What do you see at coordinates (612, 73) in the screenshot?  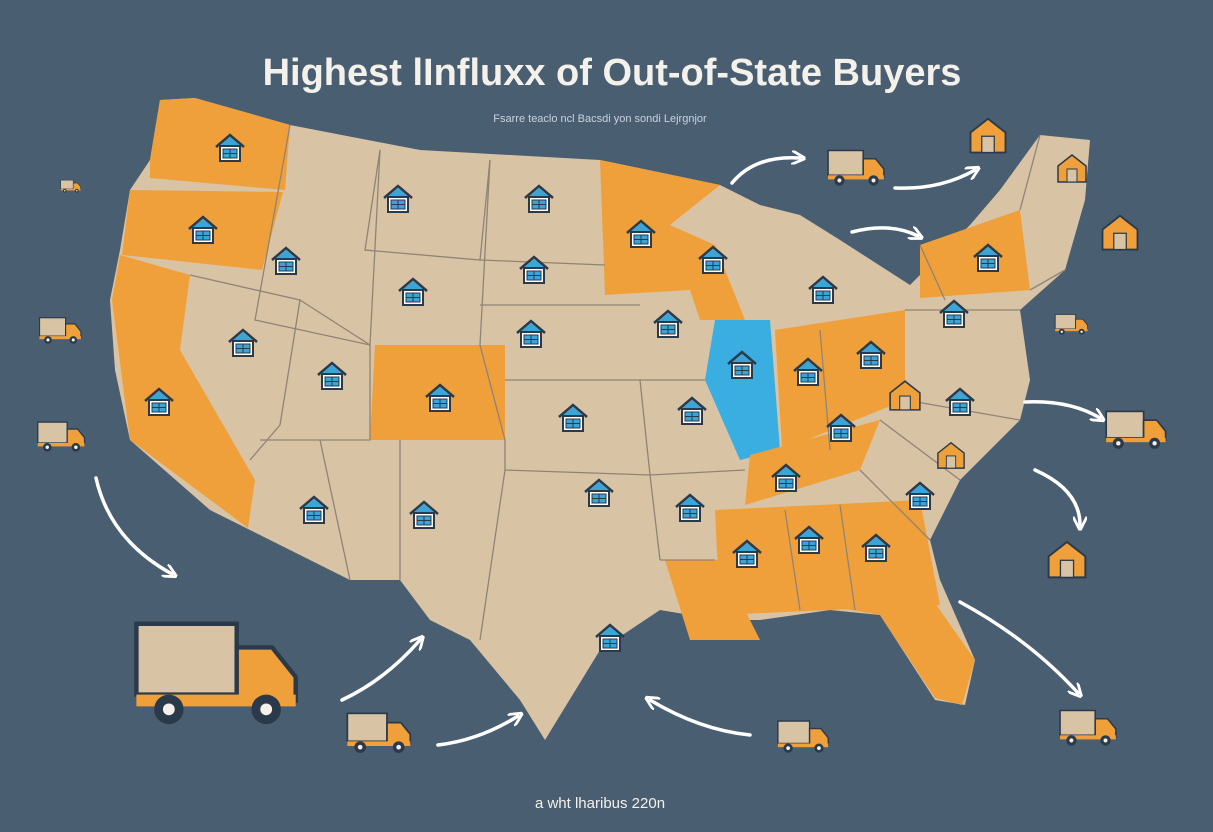 I see `title: Highest lInfluxx of Out-of-State Buyers` at bounding box center [612, 73].